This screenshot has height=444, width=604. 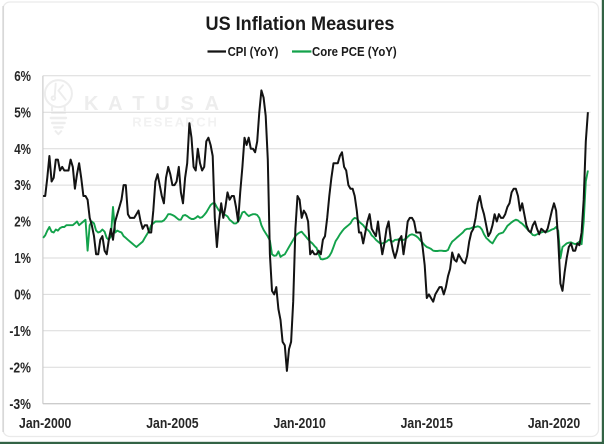 What do you see at coordinates (300, 24) in the screenshot?
I see `svg-text: US Inflation Measures` at bounding box center [300, 24].